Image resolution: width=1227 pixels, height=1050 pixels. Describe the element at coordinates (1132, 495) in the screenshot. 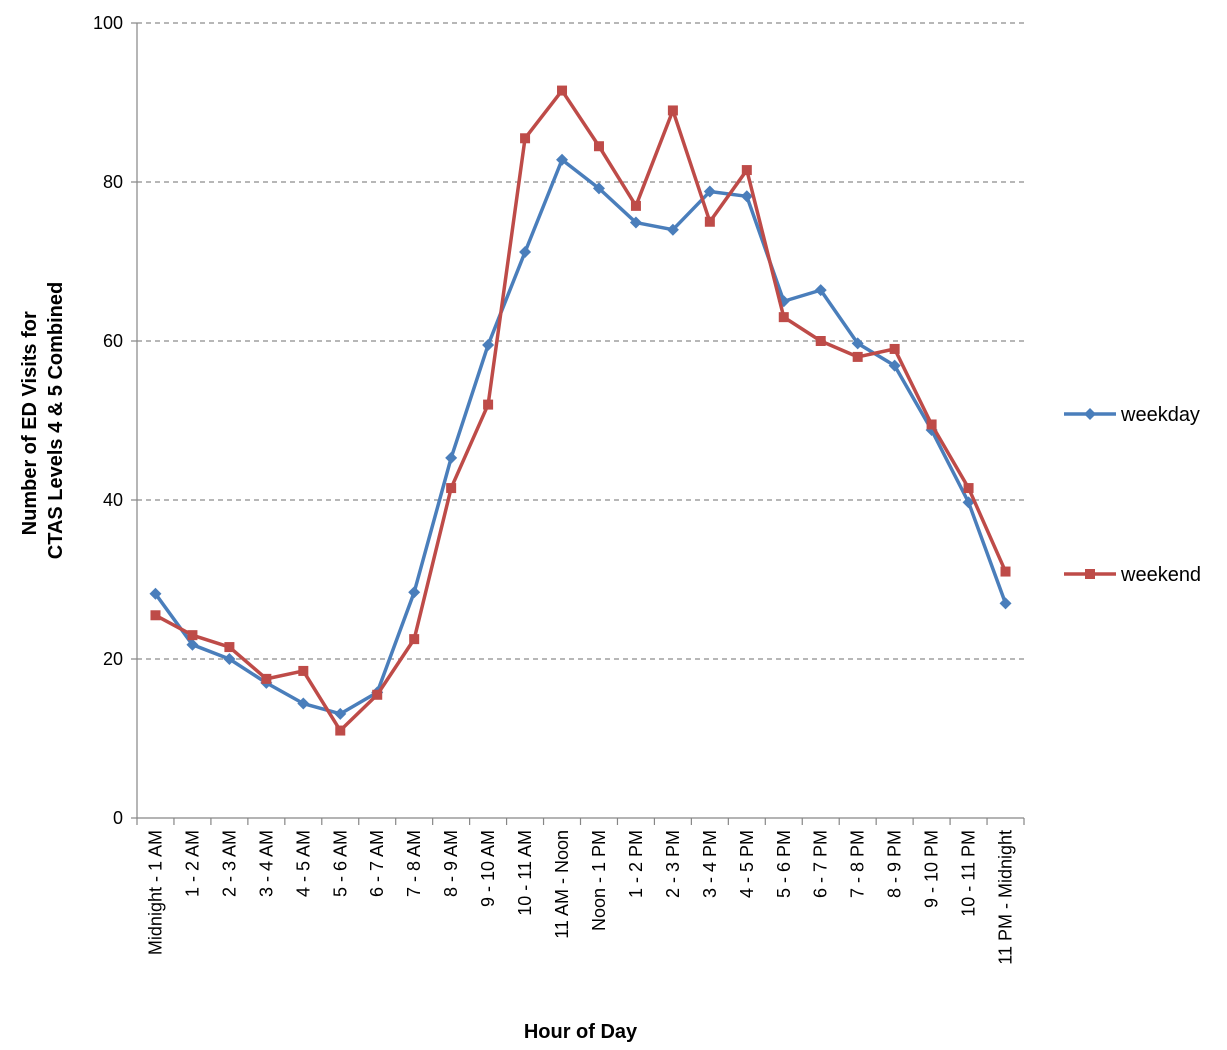

I see `legend: weekday weekend` at that location.